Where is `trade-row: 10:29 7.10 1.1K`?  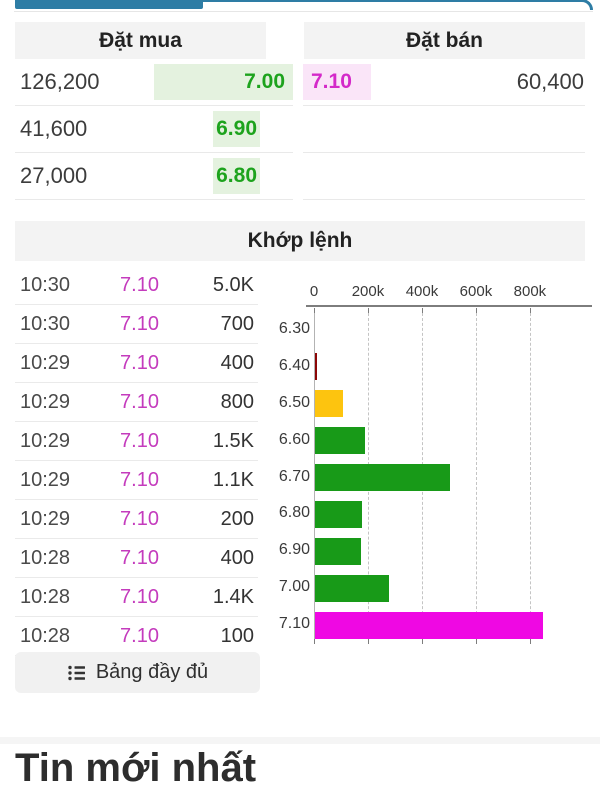 trade-row: 10:29 7.10 1.1K is located at coordinates (136, 480).